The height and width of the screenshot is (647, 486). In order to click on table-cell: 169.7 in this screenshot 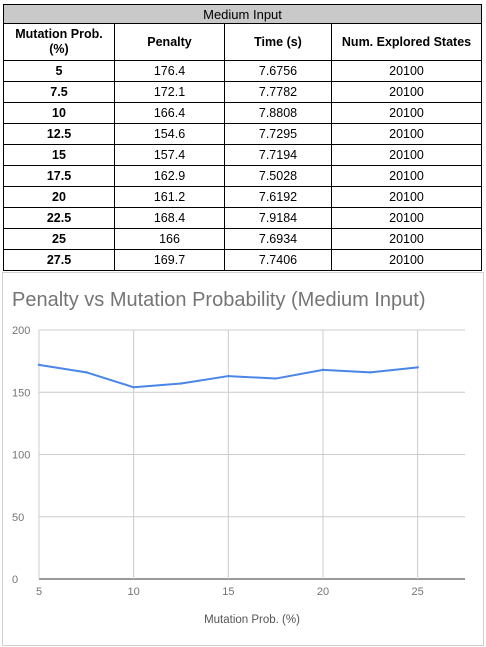, I will do `click(169, 260)`.